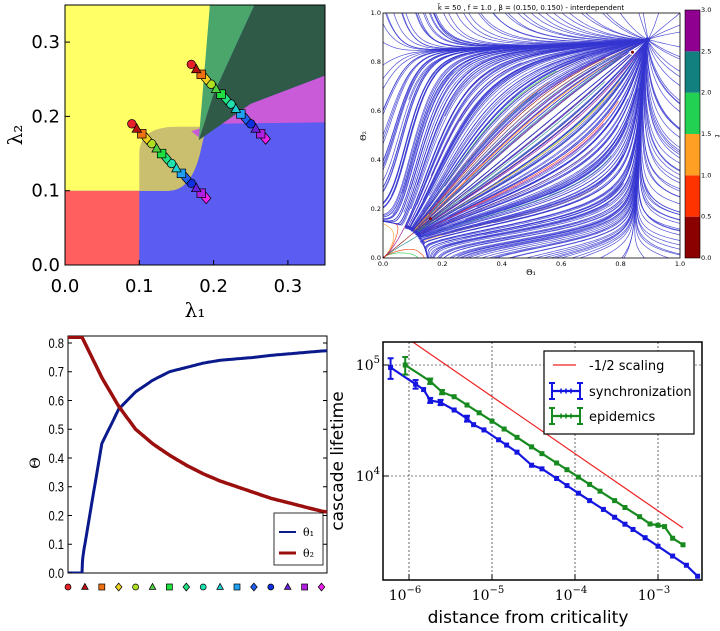 This screenshot has height=631, width=720. Describe the element at coordinates (706, 51) in the screenshot. I see `colorbar-tick-label: 2.5` at that location.